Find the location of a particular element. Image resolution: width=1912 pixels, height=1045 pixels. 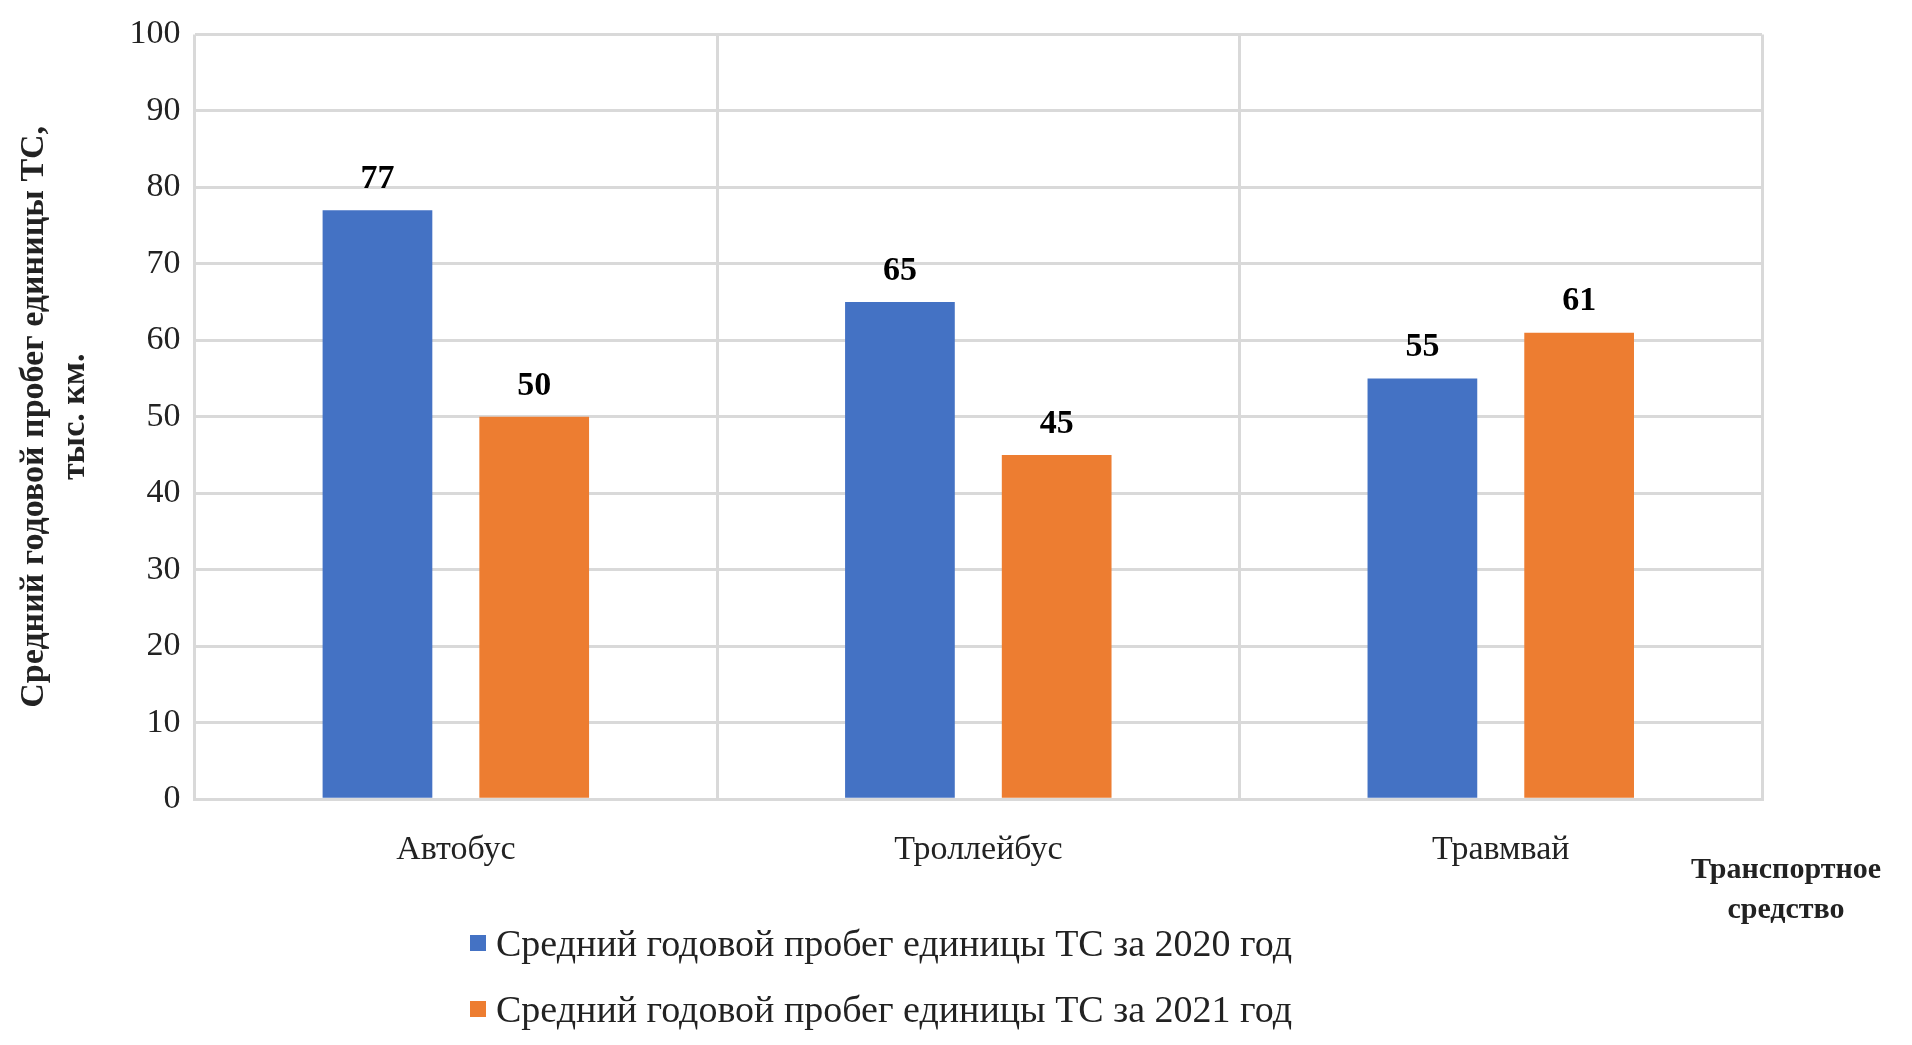

x-tick-label: Автобус is located at coordinates (456, 847).